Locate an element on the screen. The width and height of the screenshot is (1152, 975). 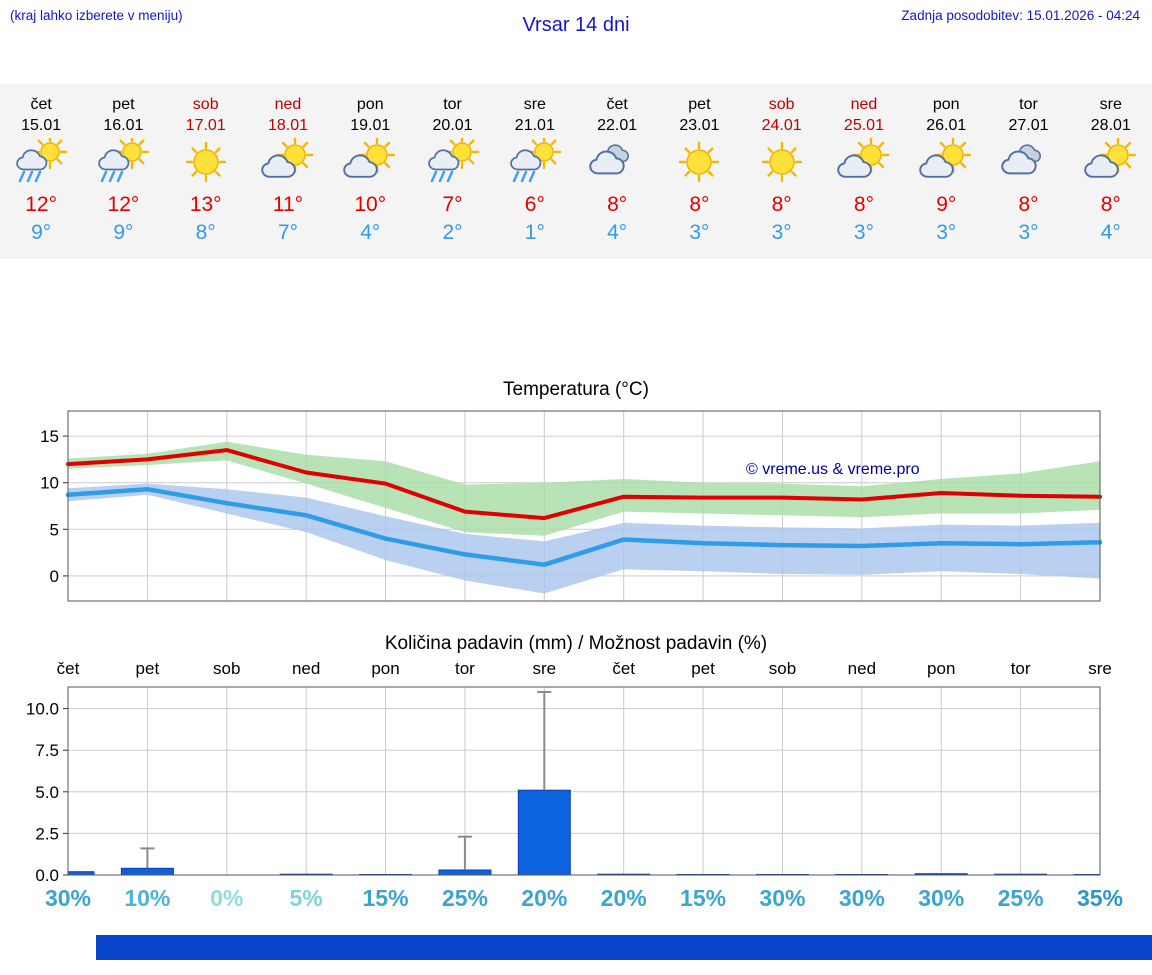
day-label: tor is located at coordinates (465, 668).